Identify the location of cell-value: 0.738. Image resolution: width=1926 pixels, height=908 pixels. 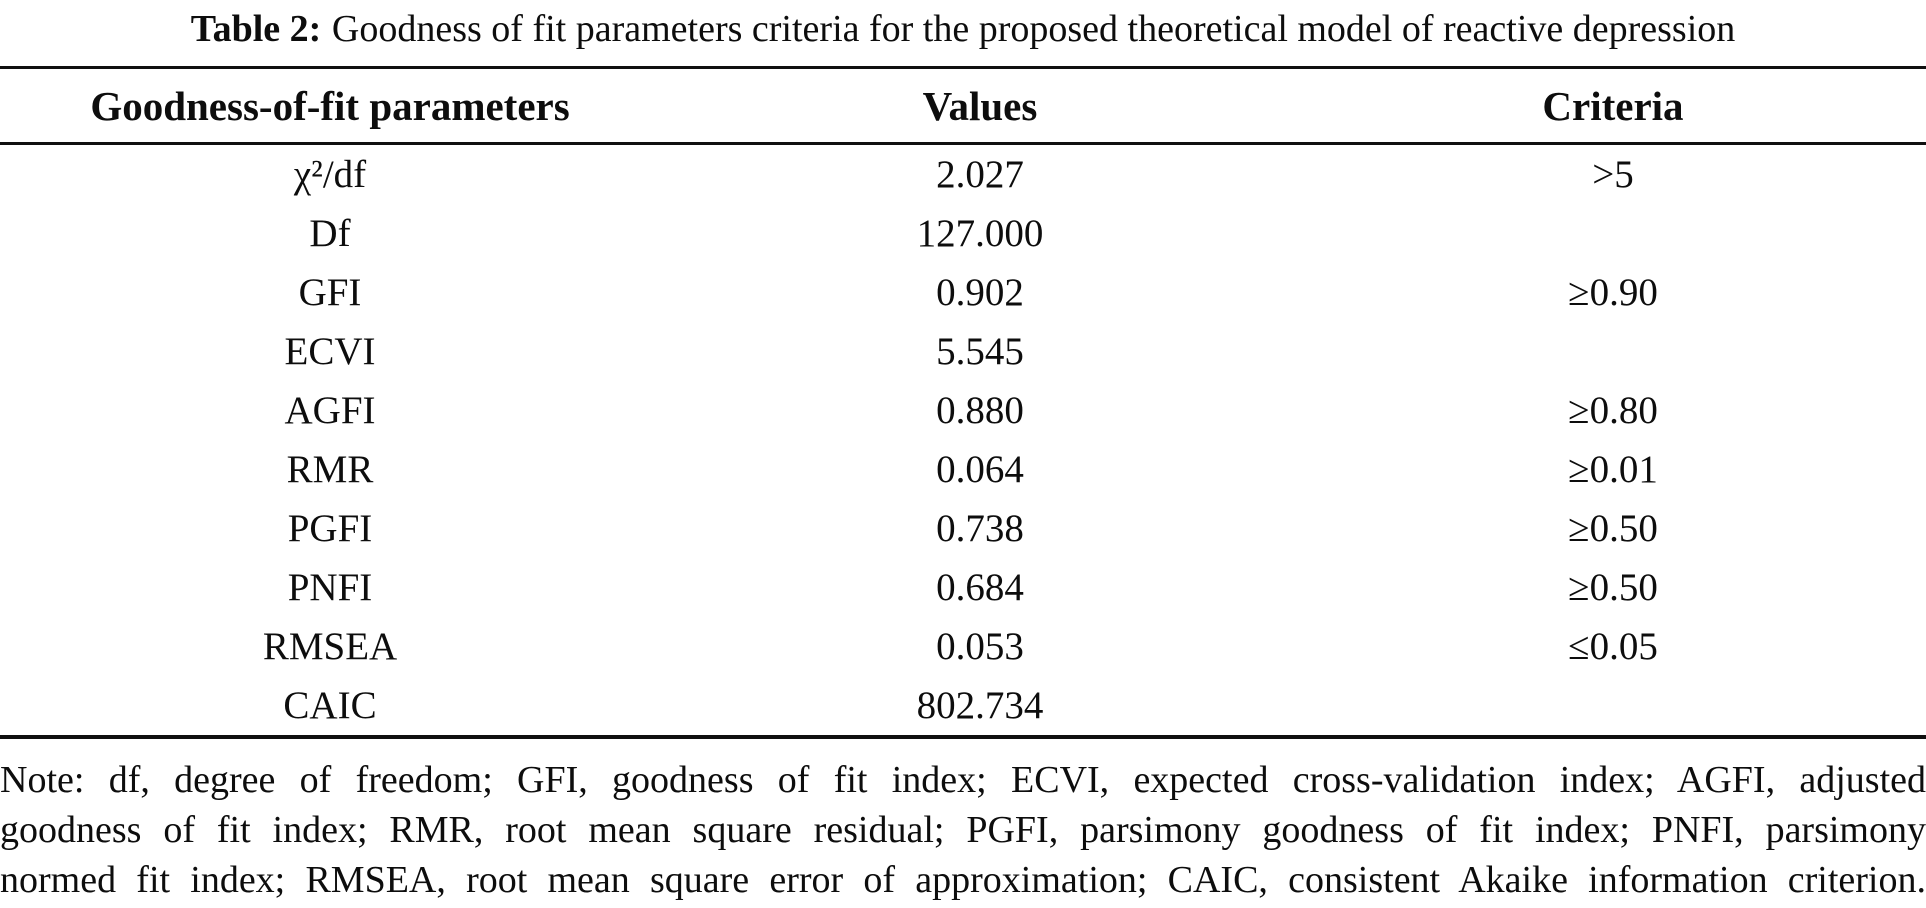
(980, 528).